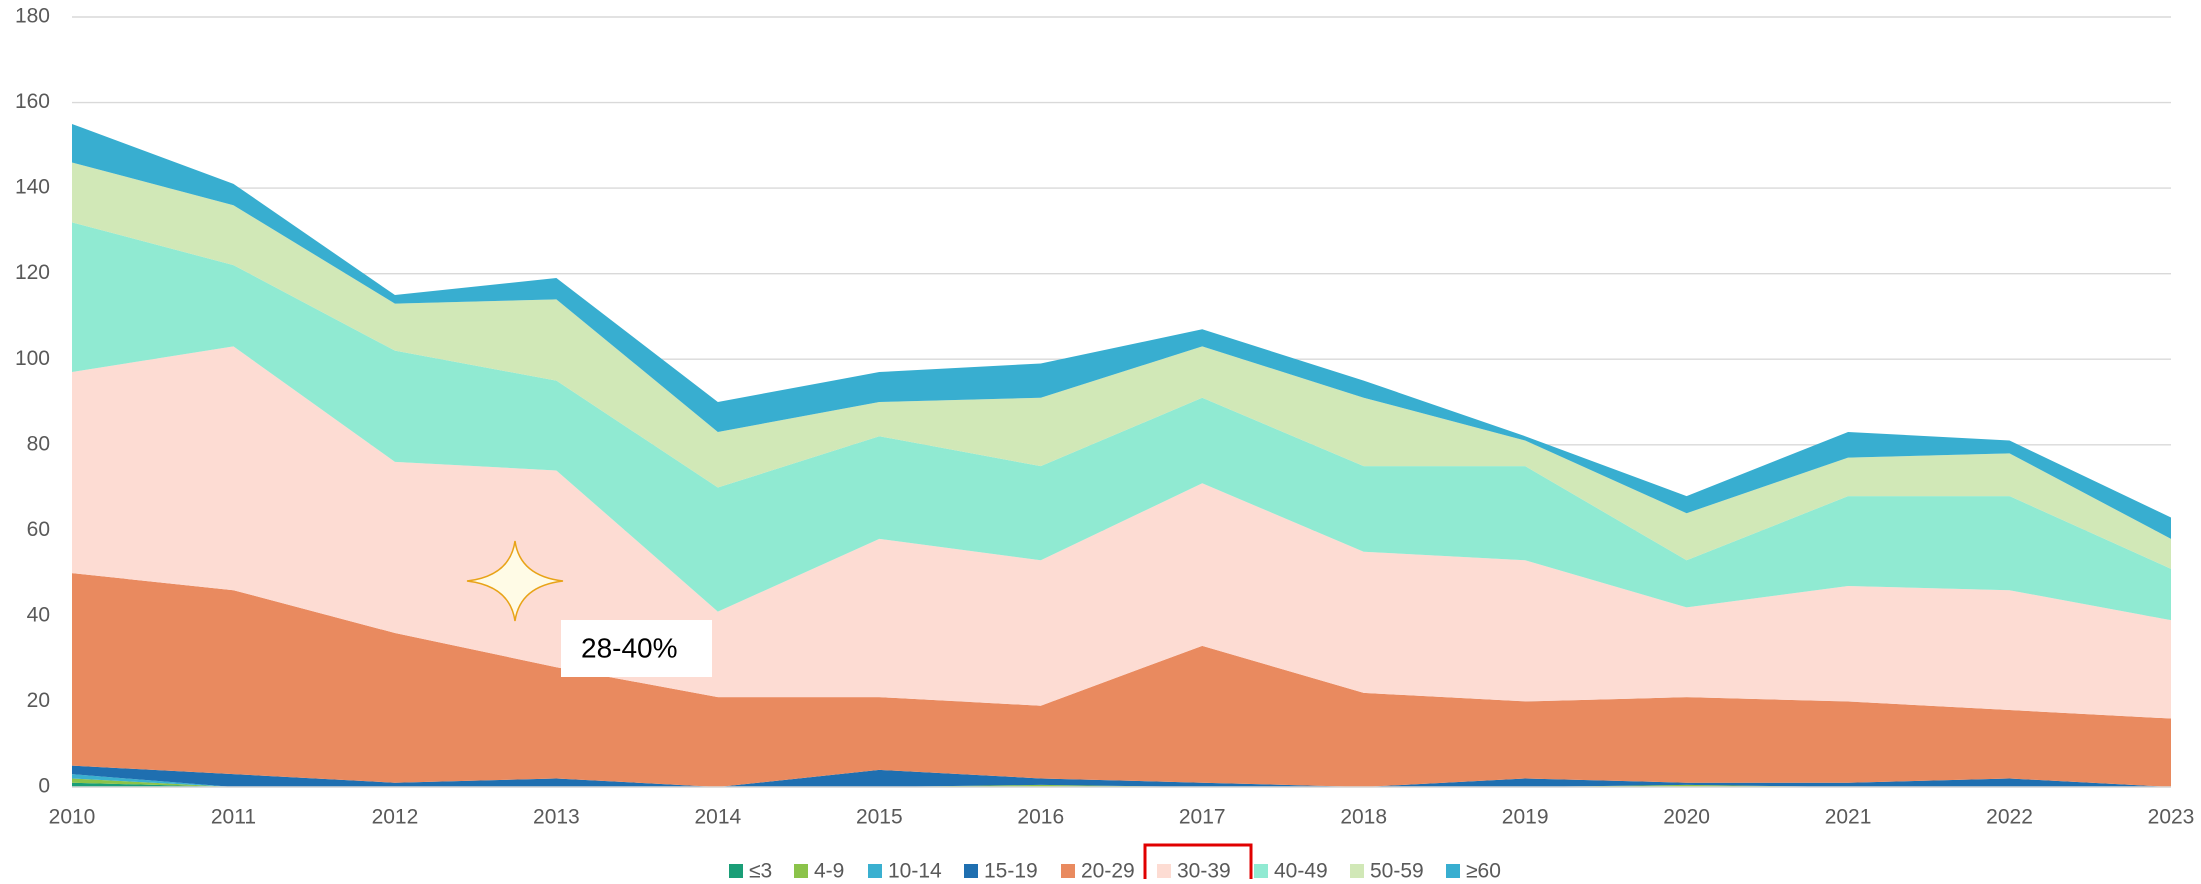  I want to click on legend-item: 50-59, so click(1387, 871).